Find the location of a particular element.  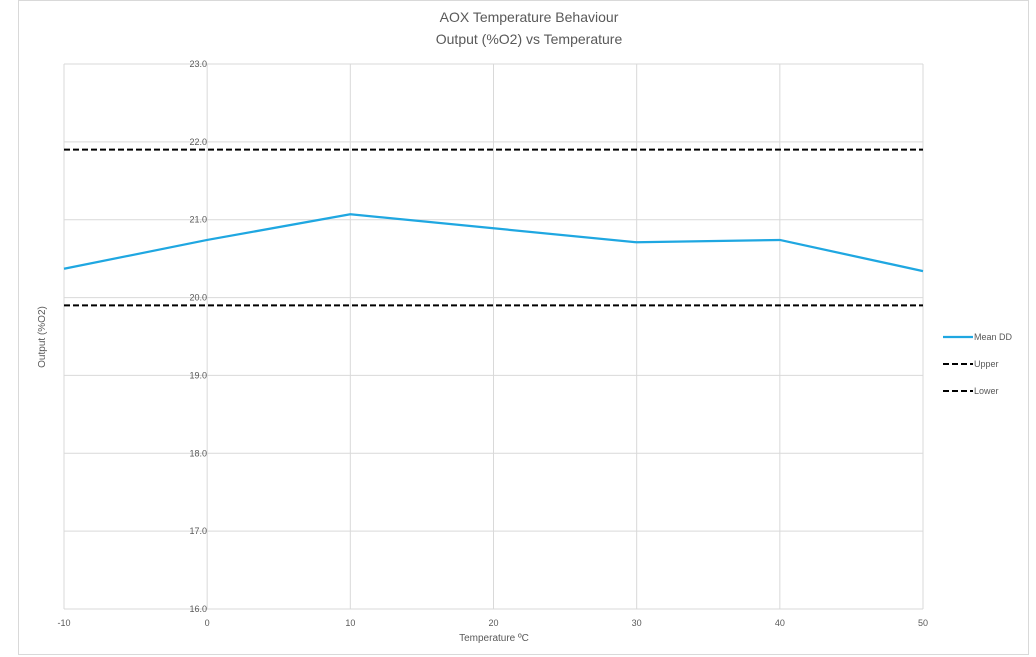

x-tick-label: 10 is located at coordinates (350, 623).